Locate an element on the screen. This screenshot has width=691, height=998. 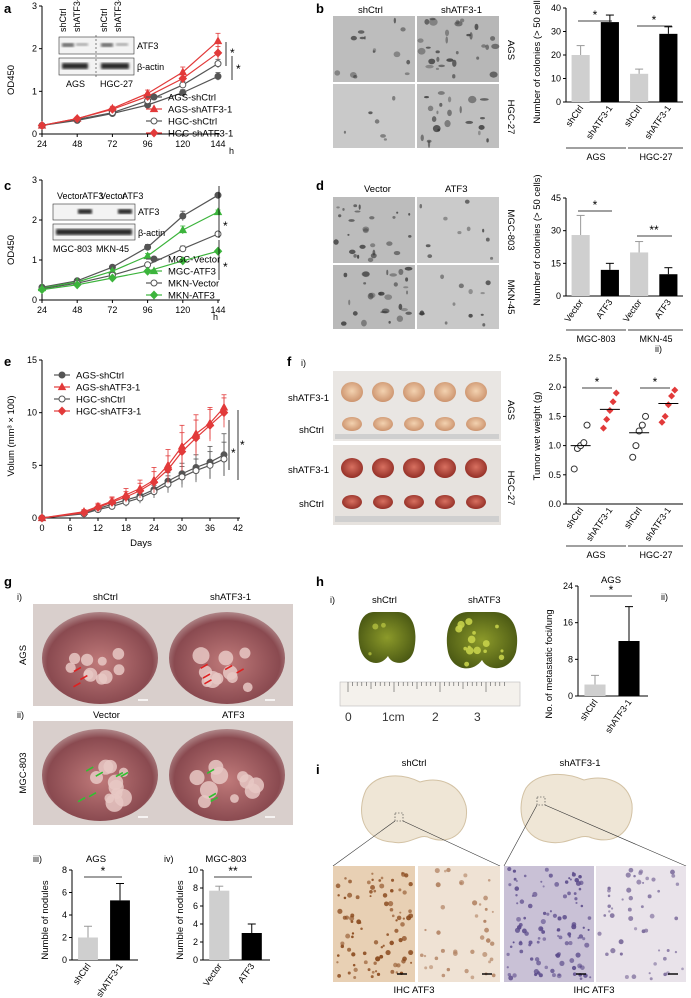
i-lung-sections is located at coordinates (509, 820).